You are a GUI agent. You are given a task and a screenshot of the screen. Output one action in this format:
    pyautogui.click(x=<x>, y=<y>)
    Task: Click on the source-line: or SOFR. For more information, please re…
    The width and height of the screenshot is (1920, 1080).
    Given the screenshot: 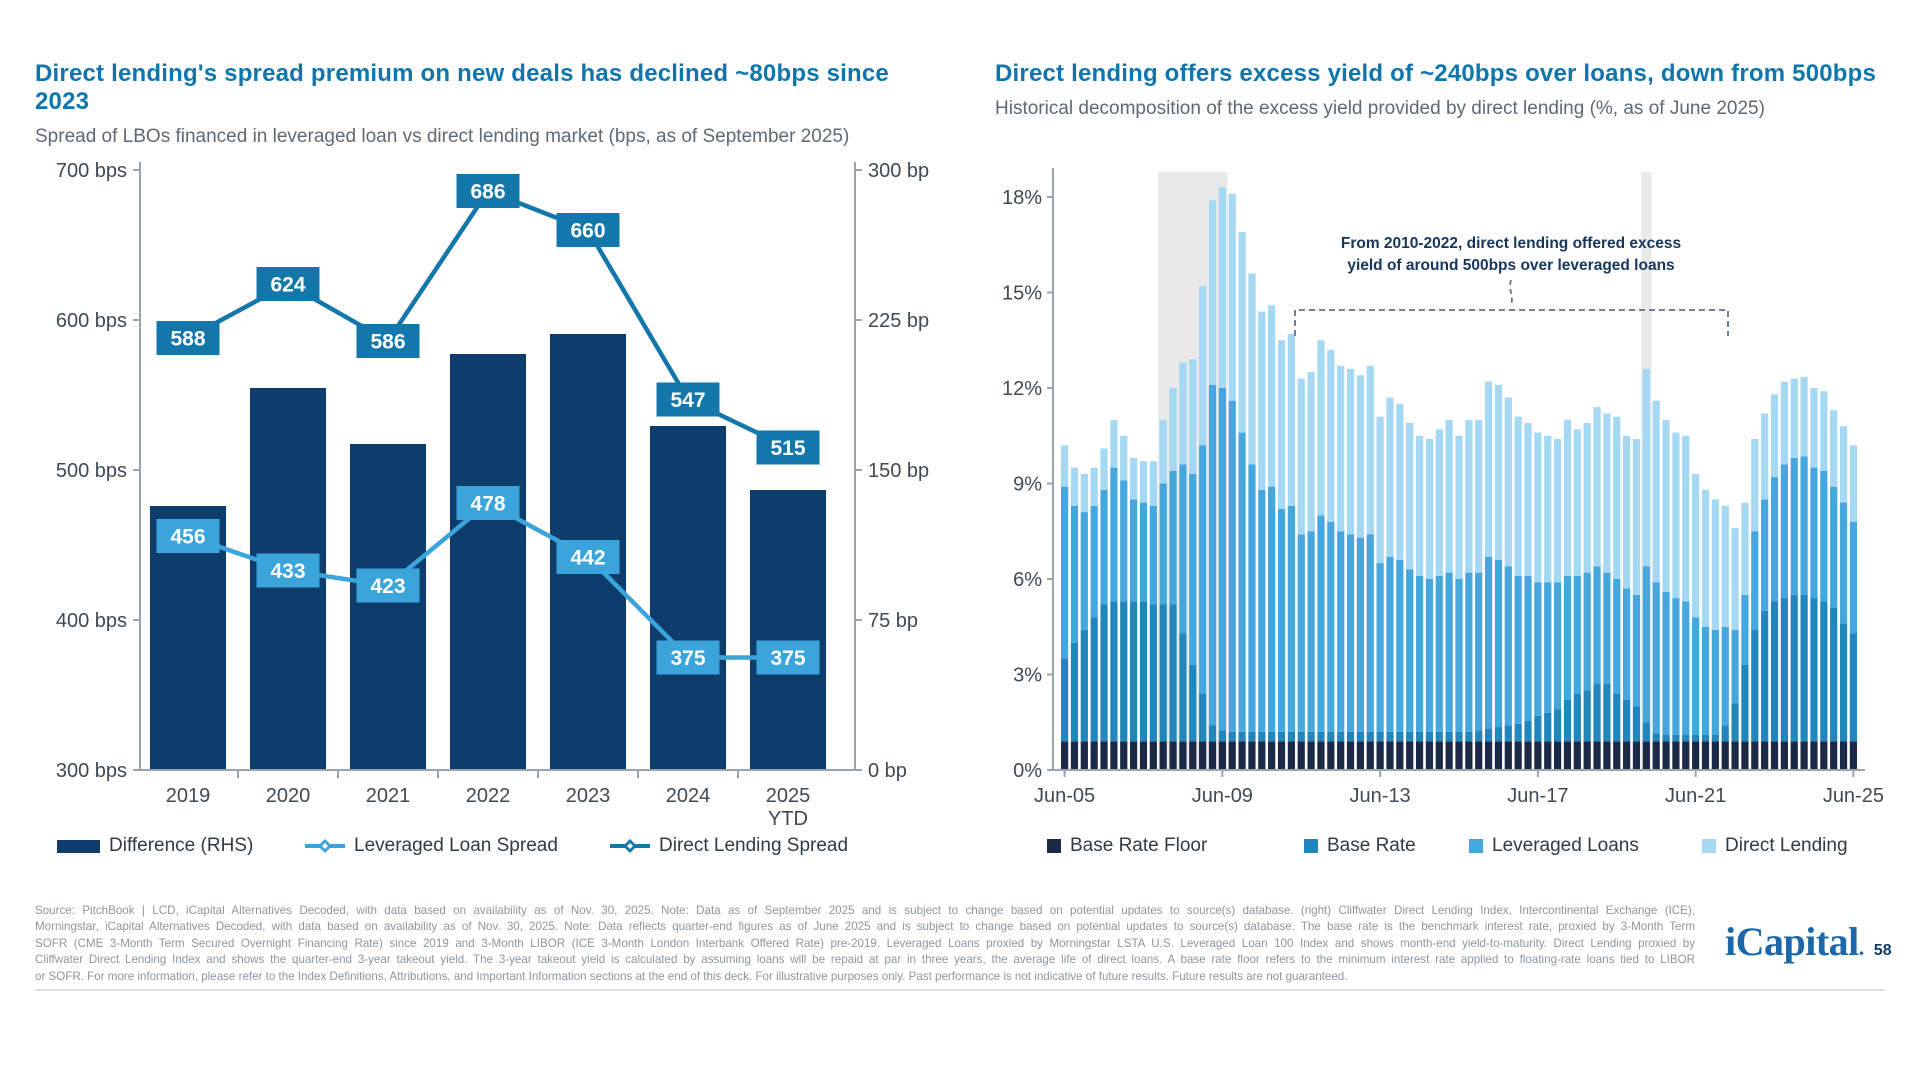 What is the action you would take?
    pyautogui.click(x=691, y=976)
    